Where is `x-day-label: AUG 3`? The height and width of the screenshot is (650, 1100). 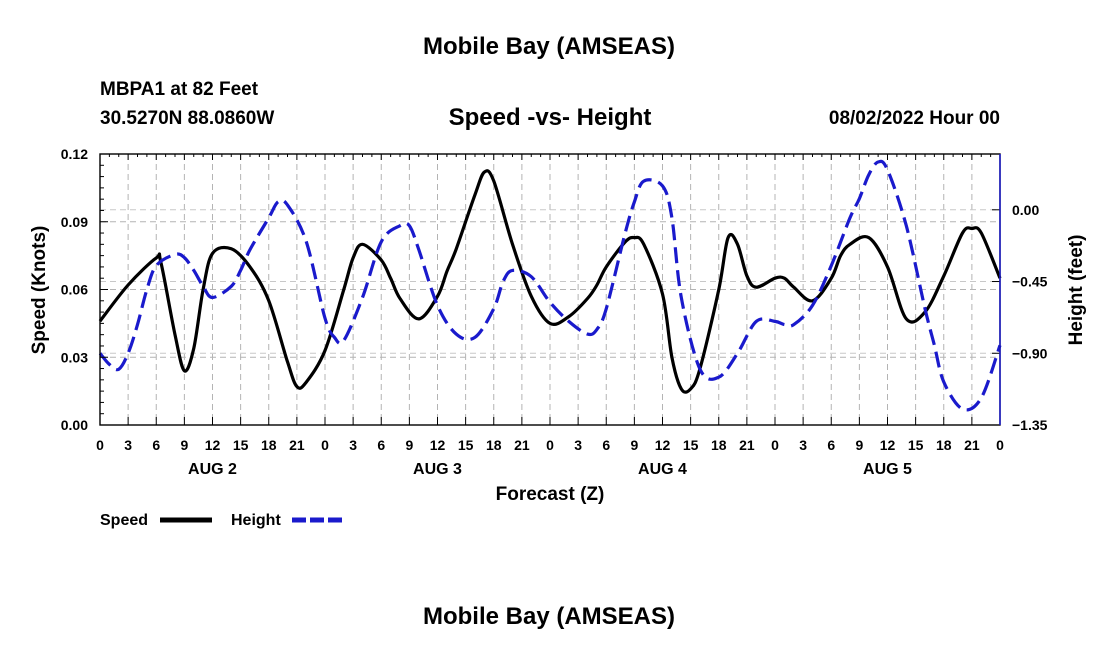 x-day-label: AUG 3 is located at coordinates (437, 469).